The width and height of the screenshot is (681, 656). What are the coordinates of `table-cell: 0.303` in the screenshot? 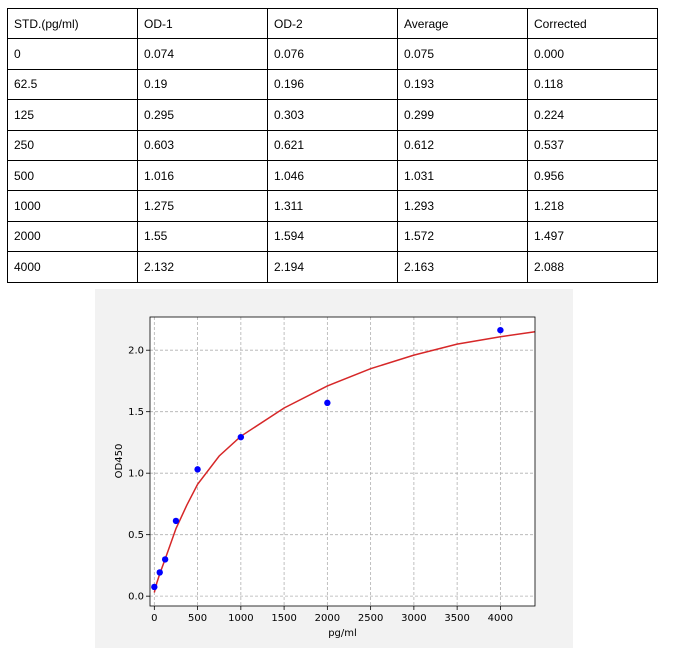 It's located at (332, 115).